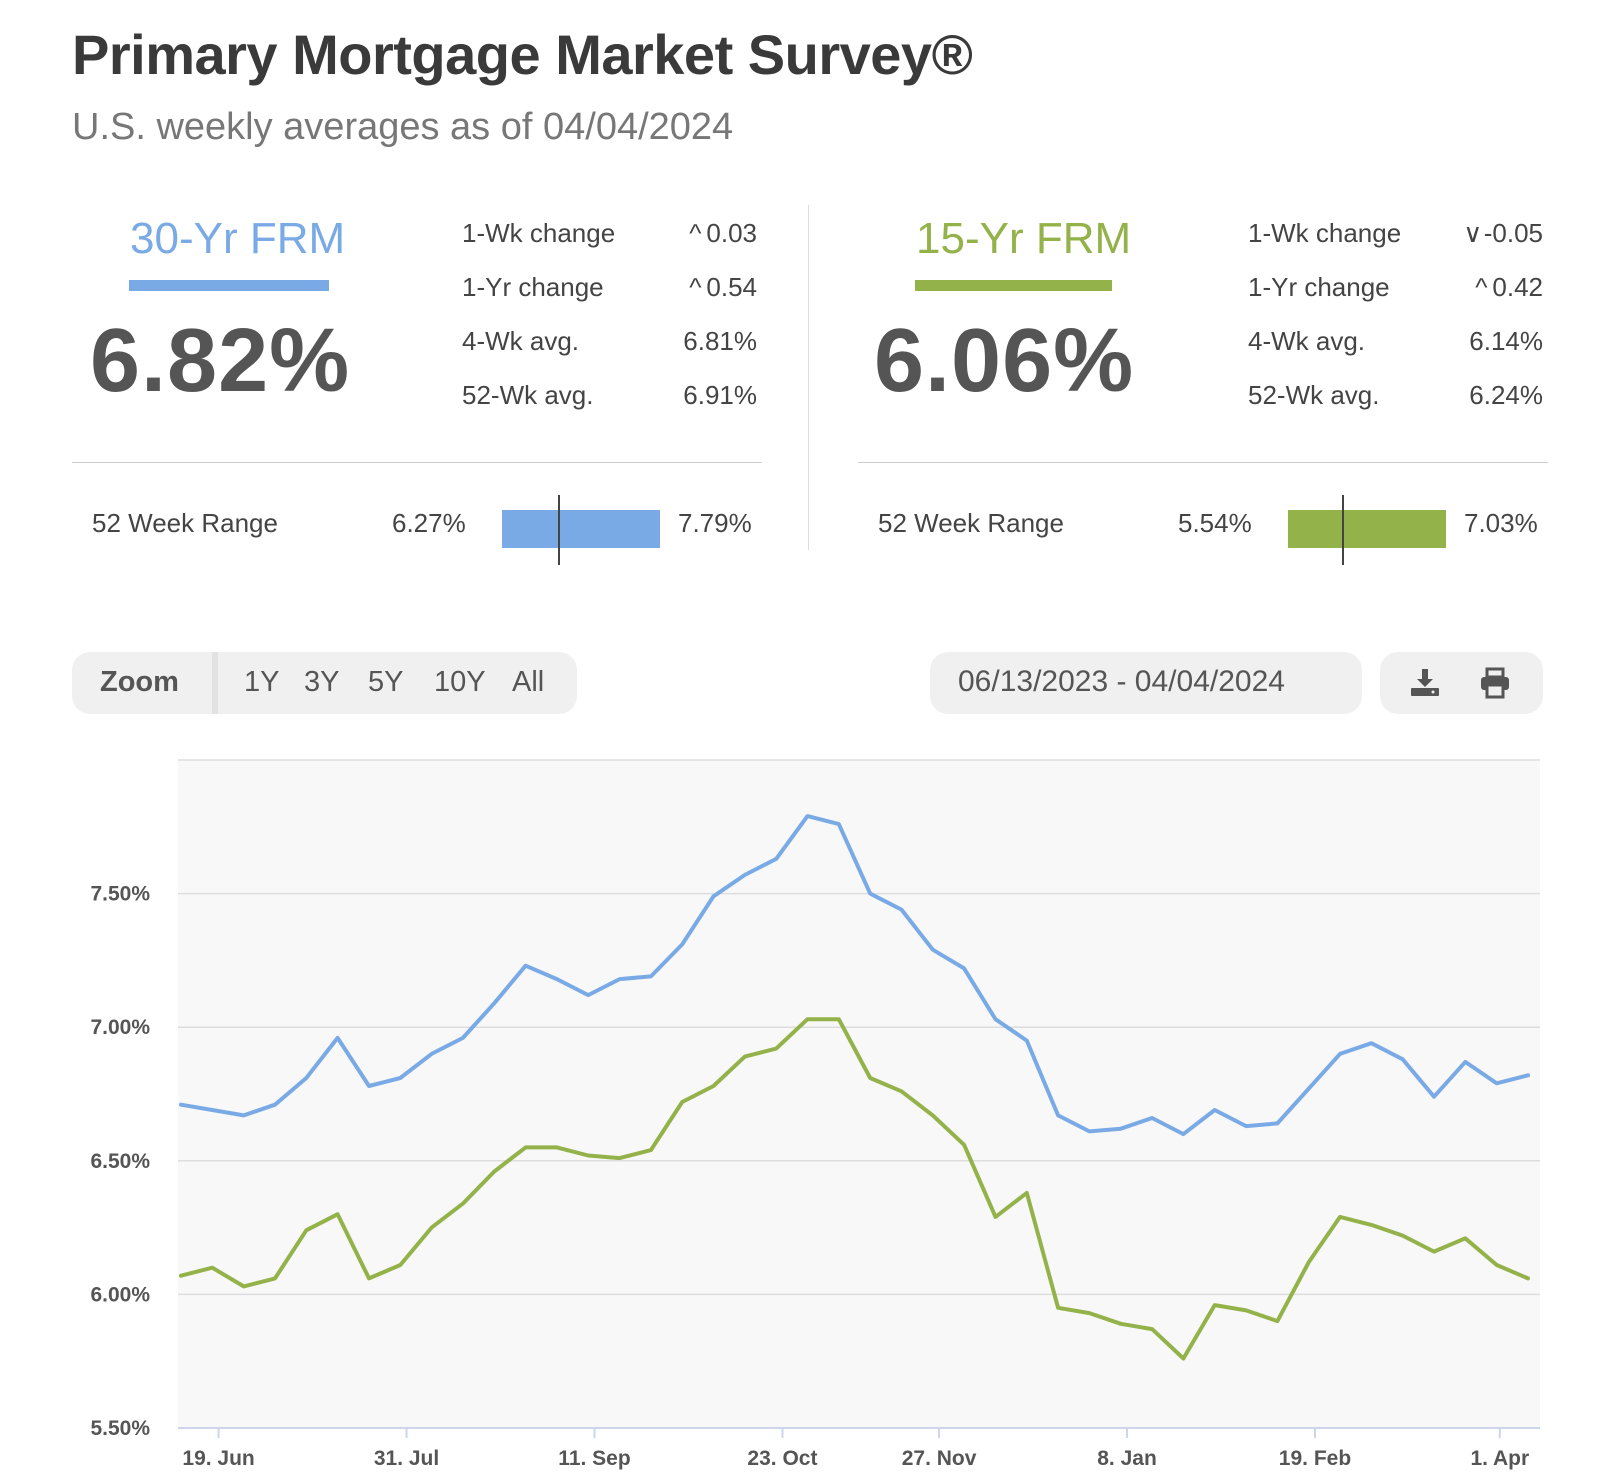  Describe the element at coordinates (939, 1458) in the screenshot. I see `x-tick-label: 27. Nov` at that location.